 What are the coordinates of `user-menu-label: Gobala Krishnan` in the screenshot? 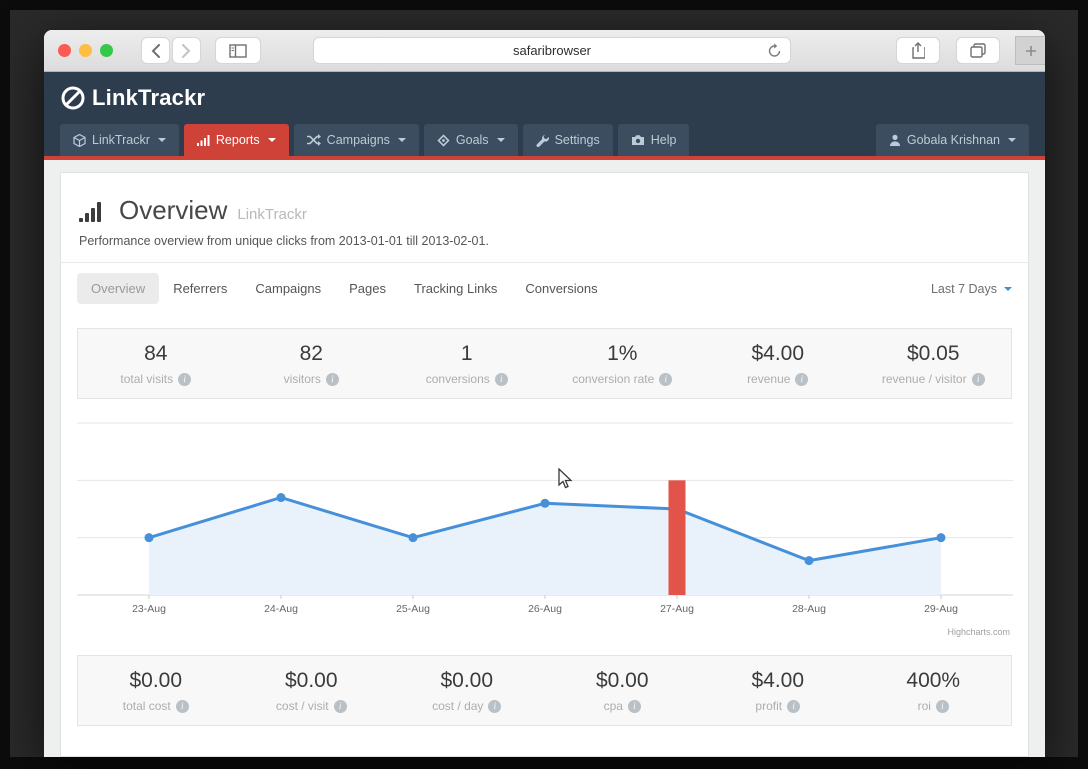 It's located at (953, 140).